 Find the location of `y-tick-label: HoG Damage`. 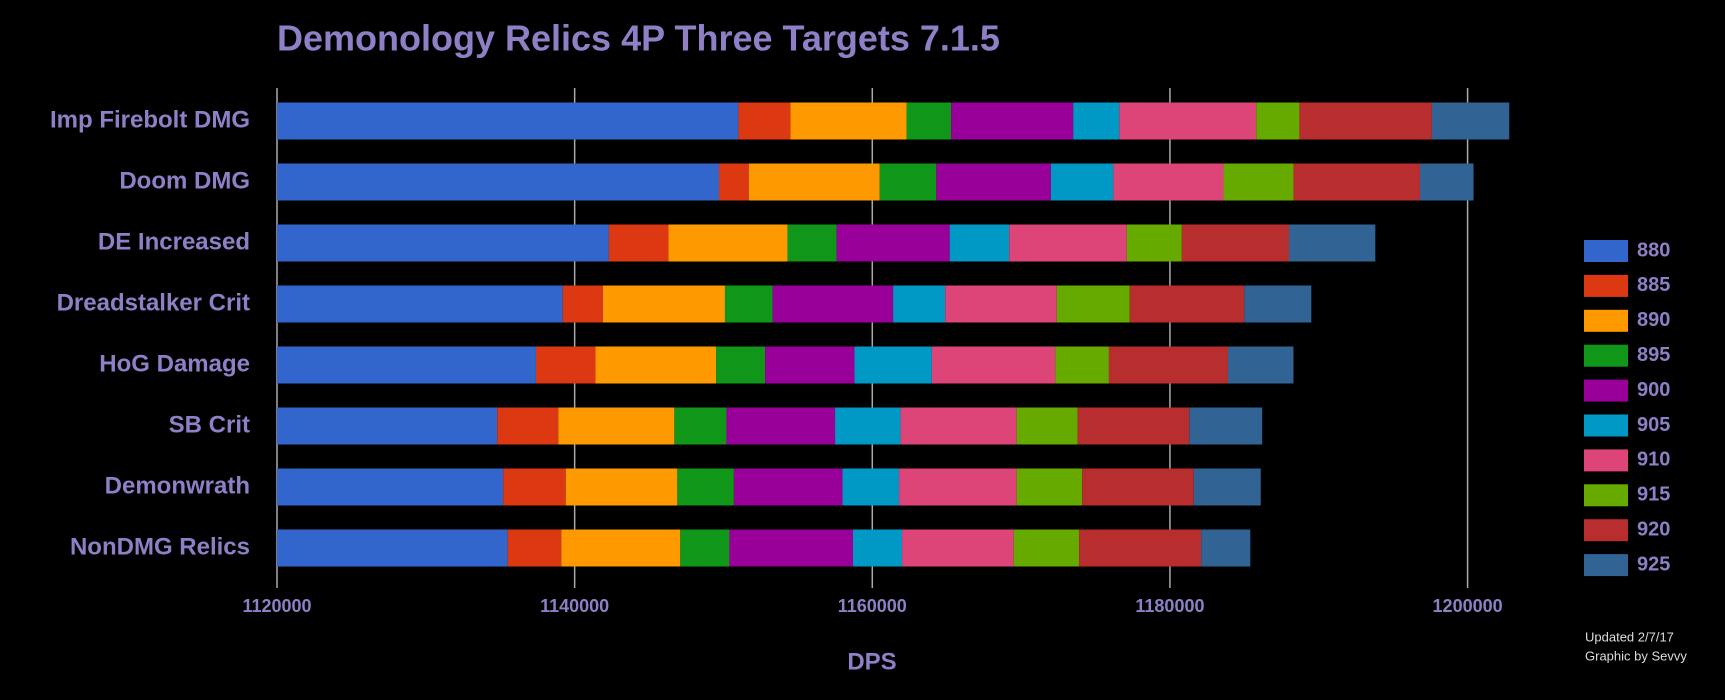

y-tick-label: HoG Damage is located at coordinates (174, 363).